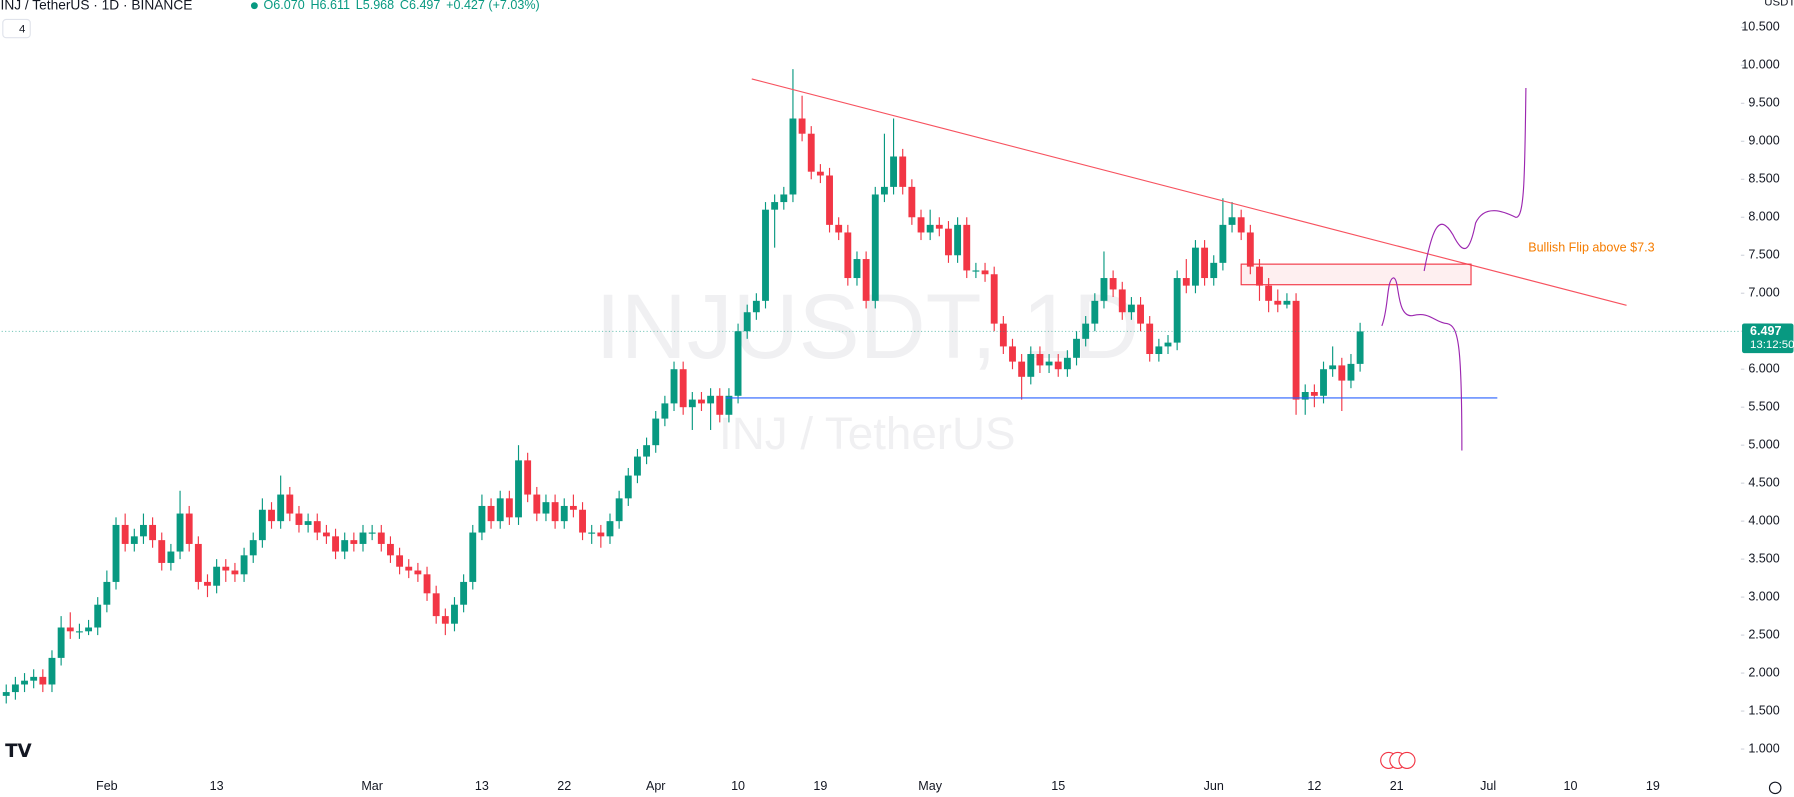  What do you see at coordinates (330, 6) in the screenshot?
I see `legend-value: H6.611` at bounding box center [330, 6].